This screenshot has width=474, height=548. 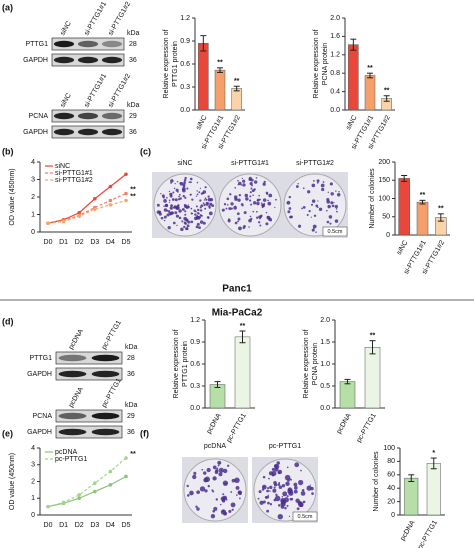 What do you see at coordinates (33, 448) in the screenshot?
I see `y-tick-label: 4` at bounding box center [33, 448].